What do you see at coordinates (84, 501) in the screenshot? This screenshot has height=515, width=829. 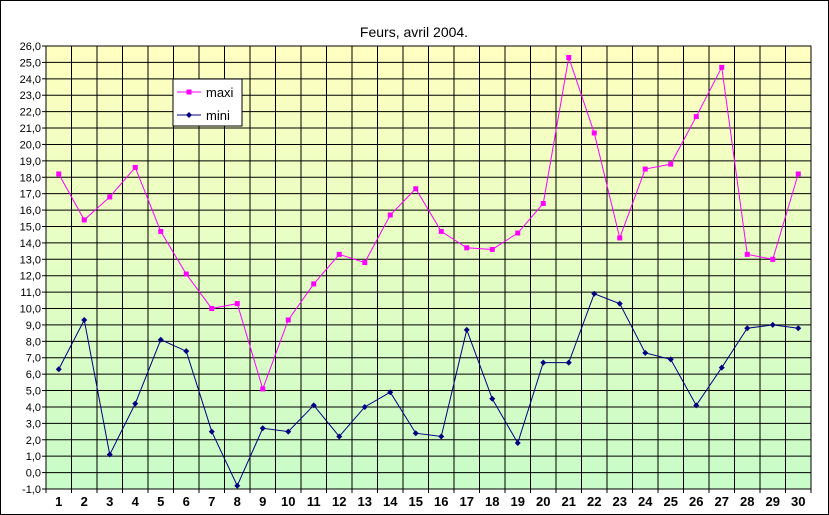 I see `x-tick-label: 2` at bounding box center [84, 501].